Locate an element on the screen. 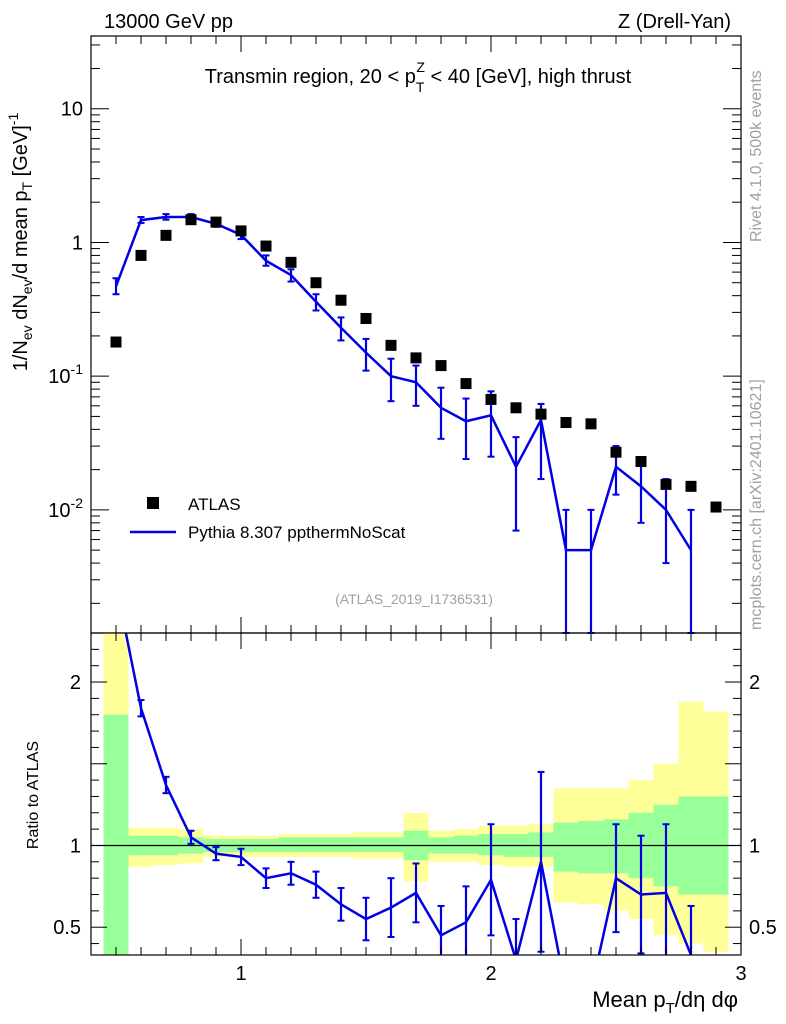  ratio-y-axis-label: Ratio to ATLAS is located at coordinates (33, 795).